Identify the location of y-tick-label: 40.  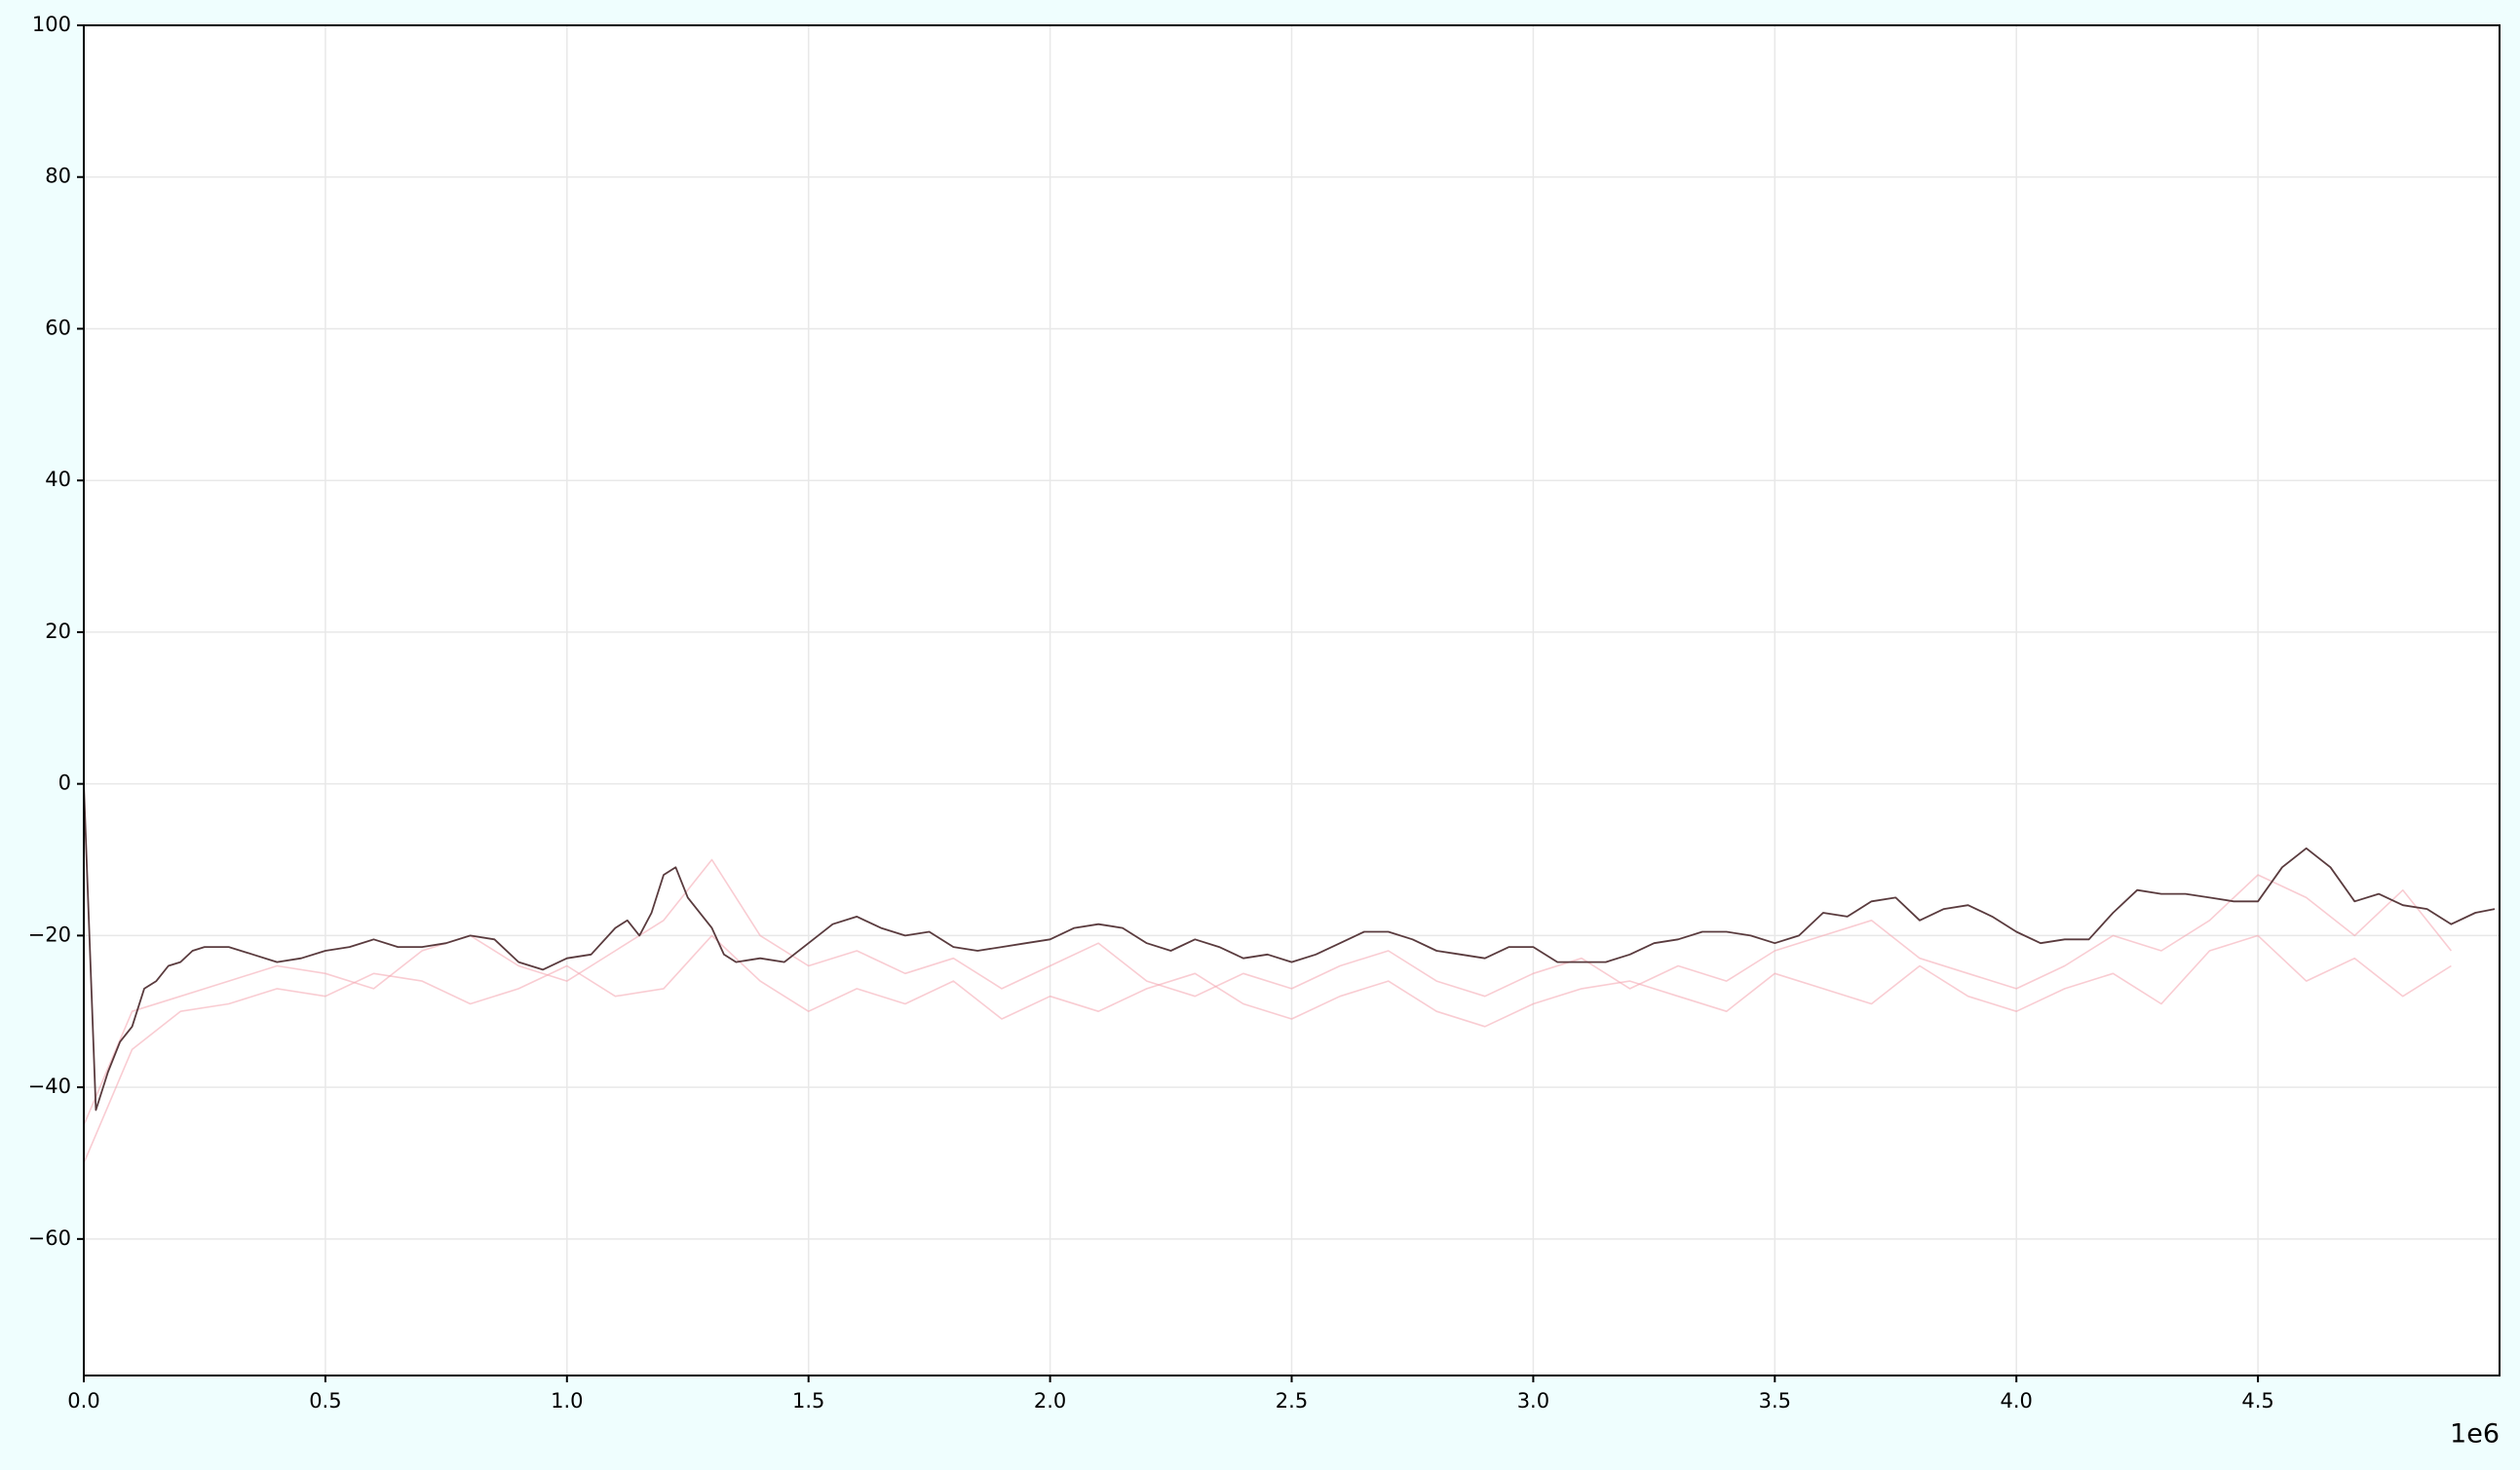
(58, 479).